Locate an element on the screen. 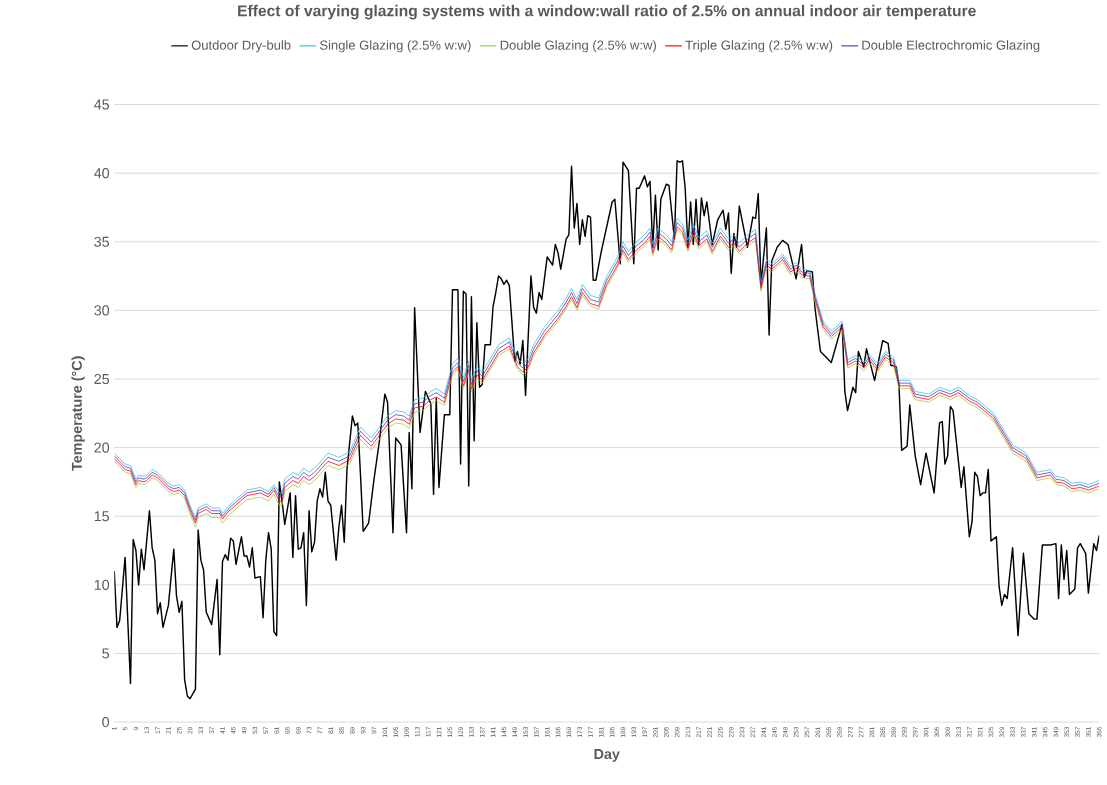 This screenshot has width=1107, height=785. legend-label: Outdoor Dry-bulb is located at coordinates (241, 46).